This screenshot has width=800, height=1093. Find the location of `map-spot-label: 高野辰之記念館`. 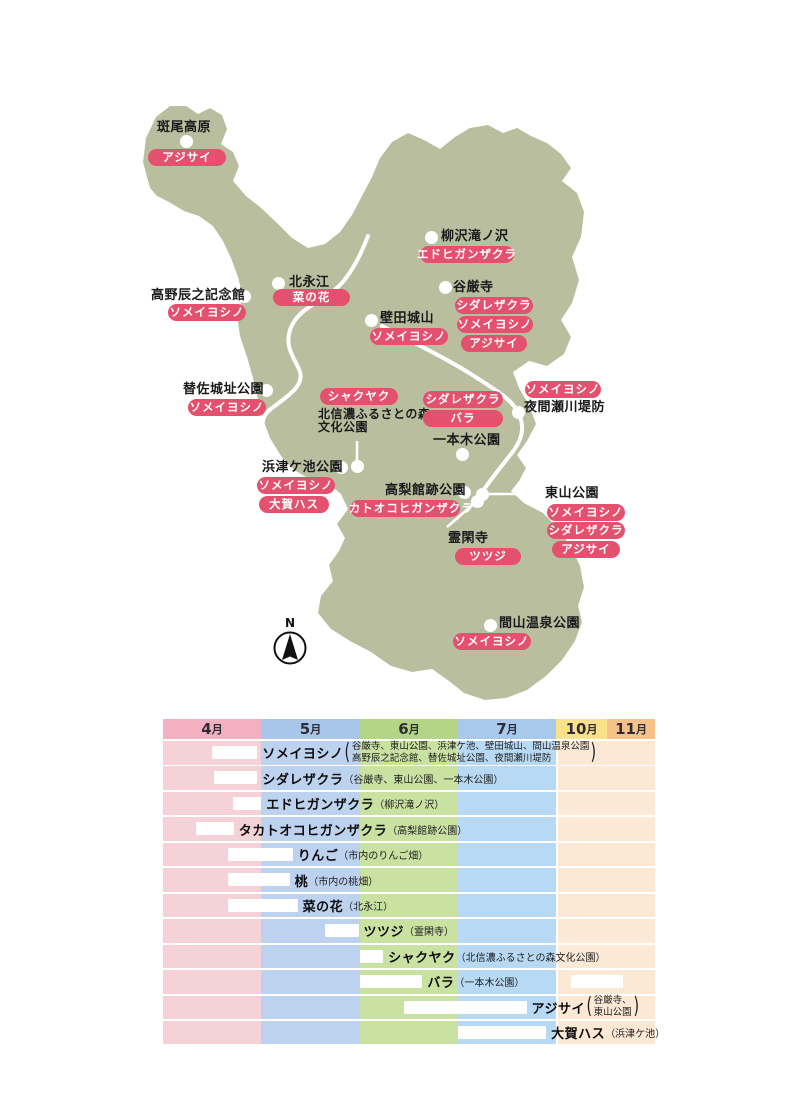

map-spot-label: 高野辰之記念館 is located at coordinates (198, 295).